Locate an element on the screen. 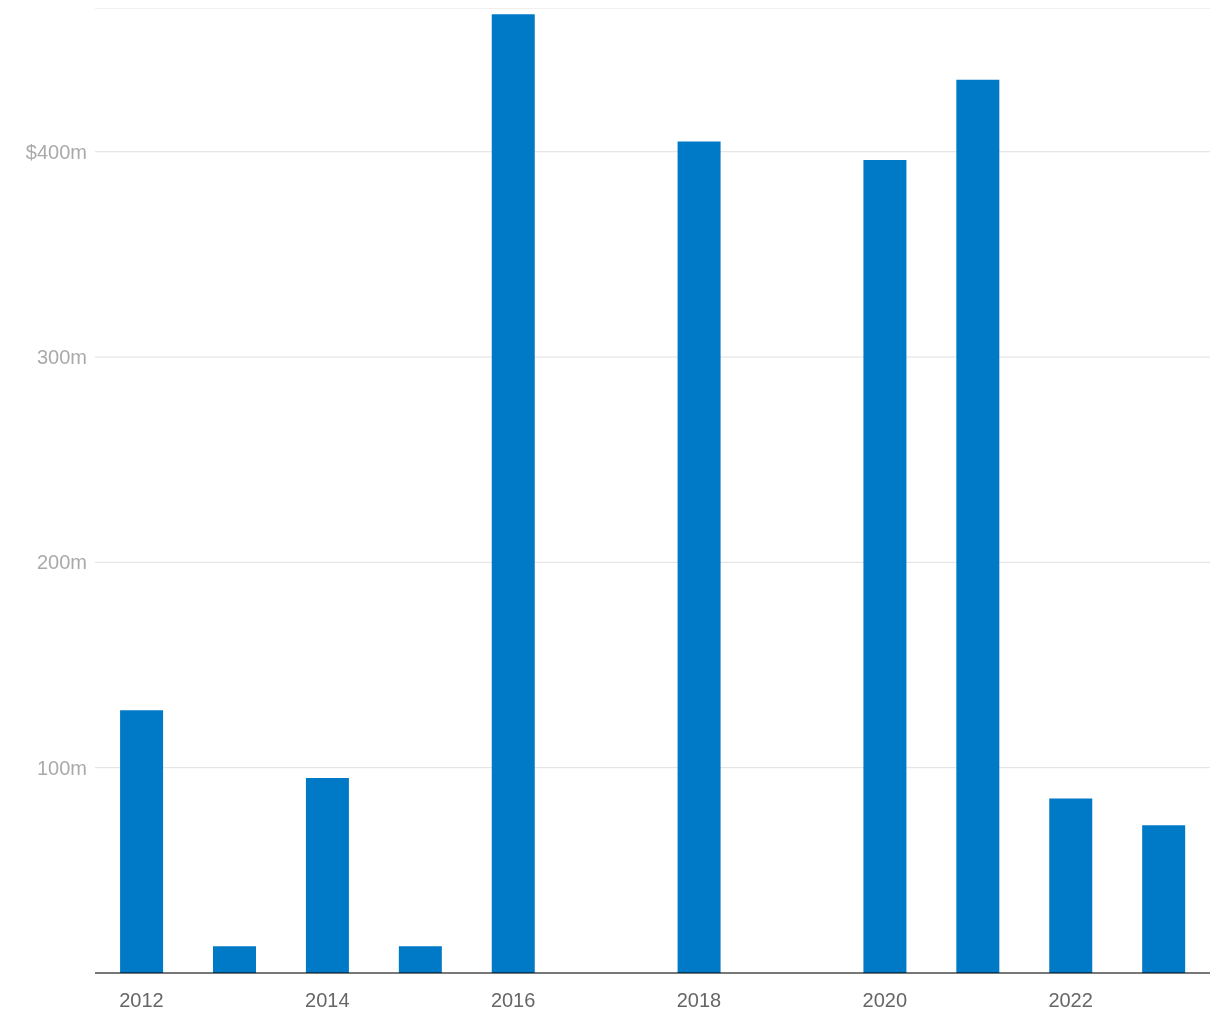 This screenshot has height=1020, width=1220. x-tick-label: 2020 is located at coordinates (885, 1000).